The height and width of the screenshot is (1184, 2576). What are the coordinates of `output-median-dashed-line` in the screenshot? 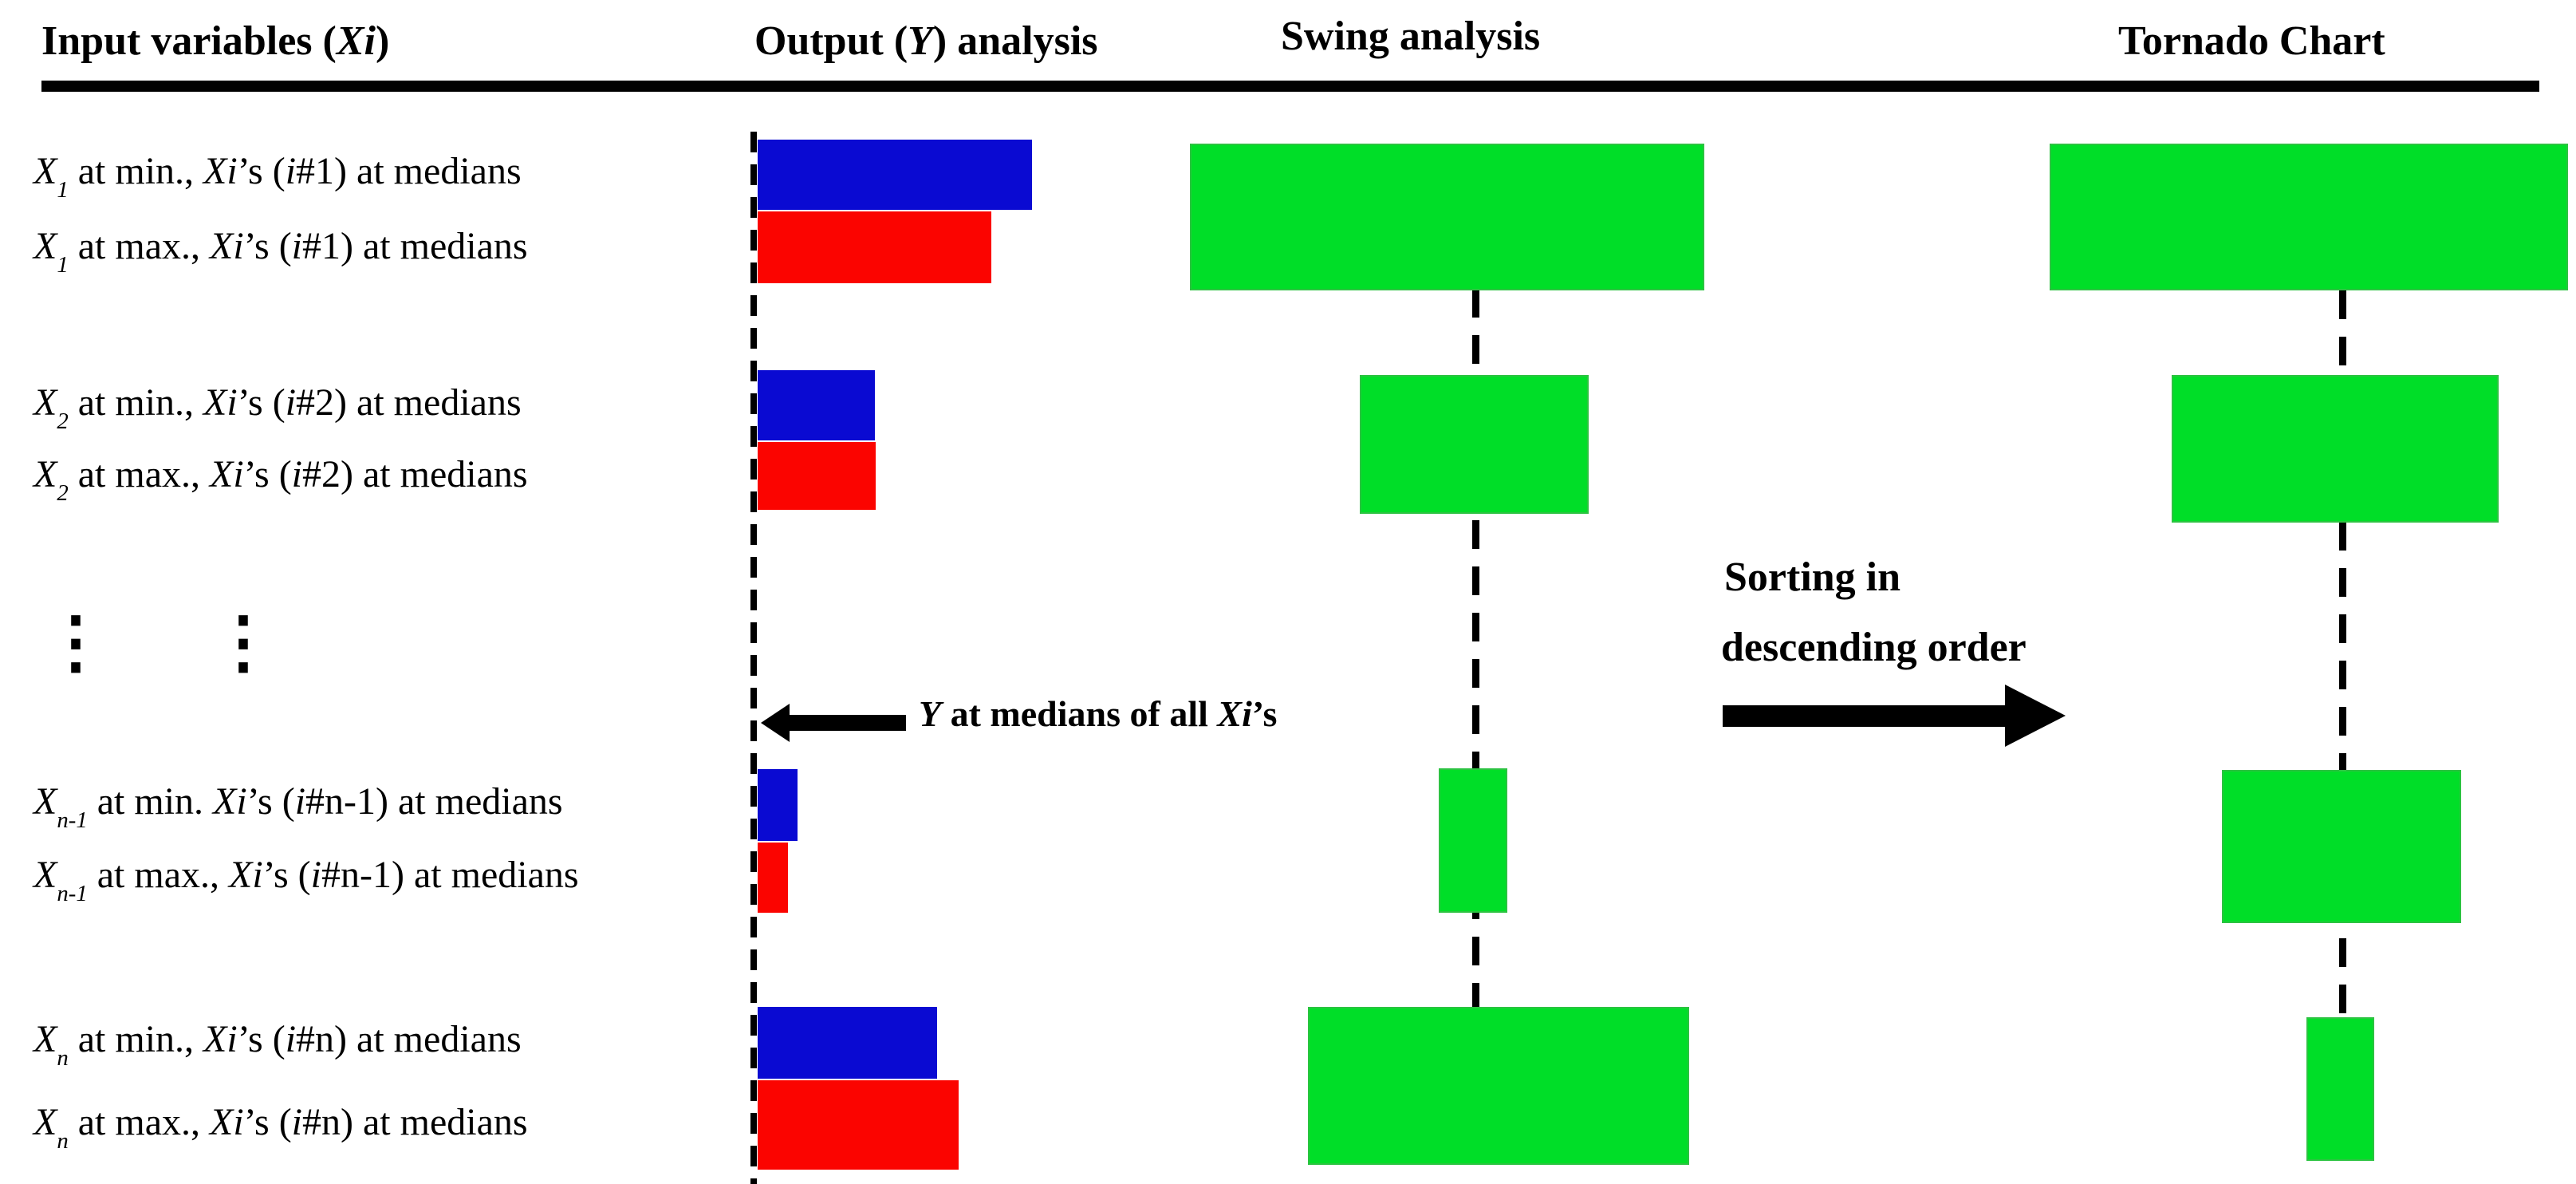 It's located at (753, 658).